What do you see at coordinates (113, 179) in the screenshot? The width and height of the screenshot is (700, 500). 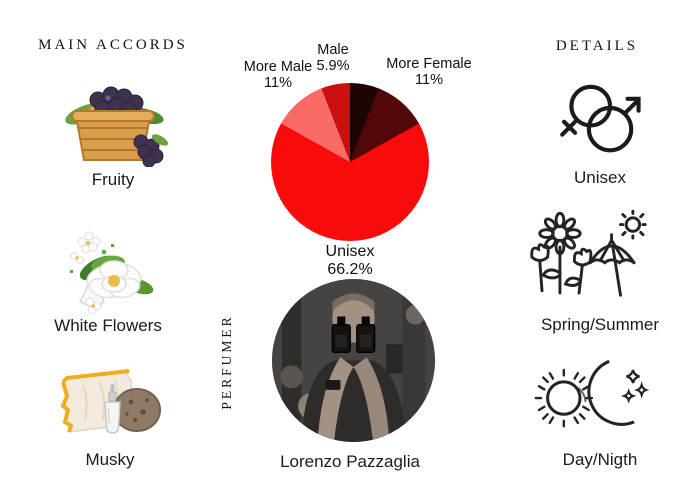 I see `accord-label-fruity: Fruity` at bounding box center [113, 179].